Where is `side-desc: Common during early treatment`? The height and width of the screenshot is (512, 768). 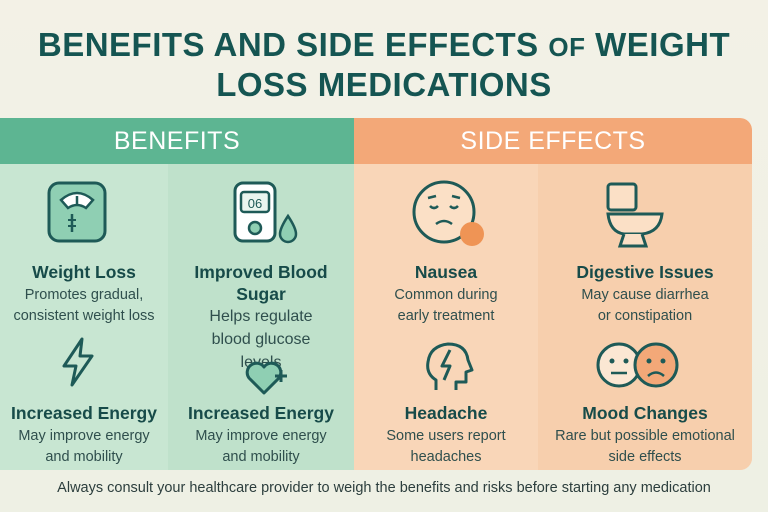
side-desc: Common during early treatment is located at coordinates (446, 305).